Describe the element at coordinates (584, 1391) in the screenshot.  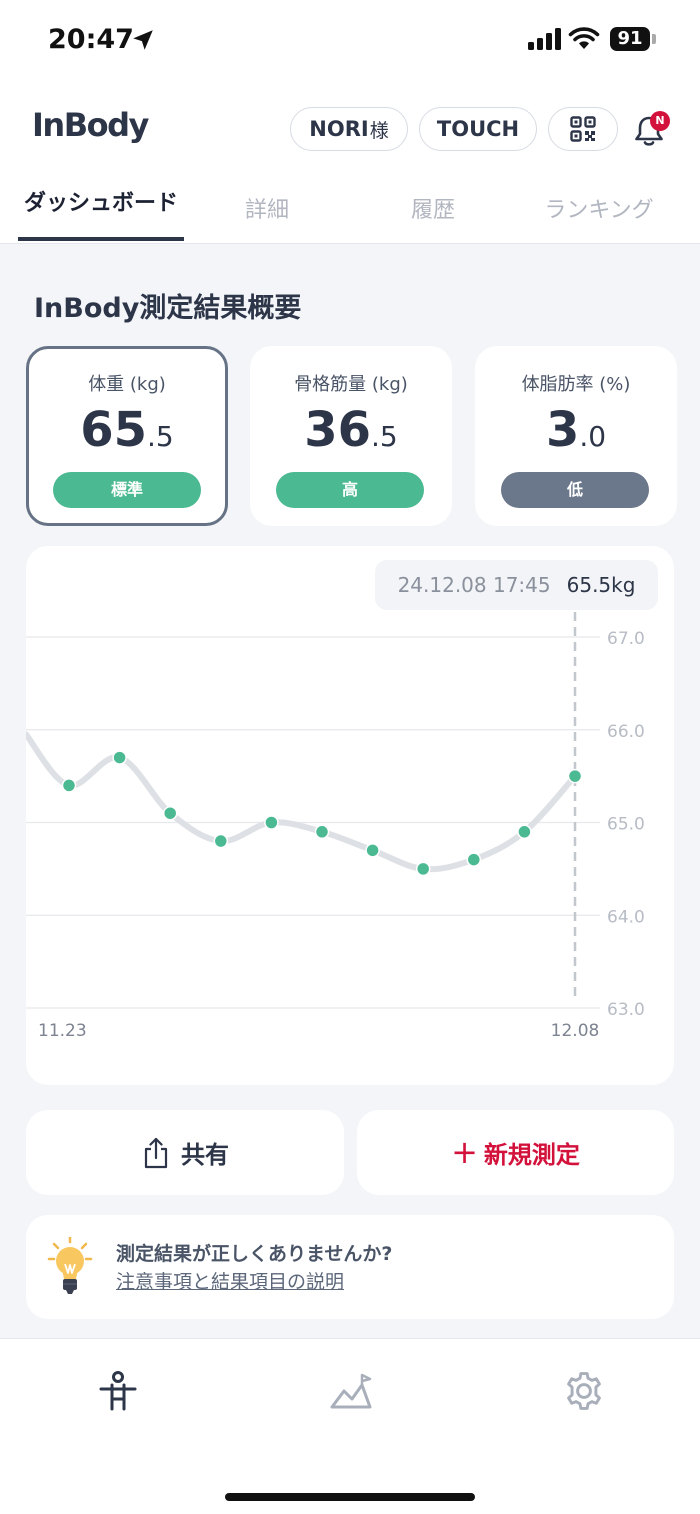
I see `settings-gear-icon` at that location.